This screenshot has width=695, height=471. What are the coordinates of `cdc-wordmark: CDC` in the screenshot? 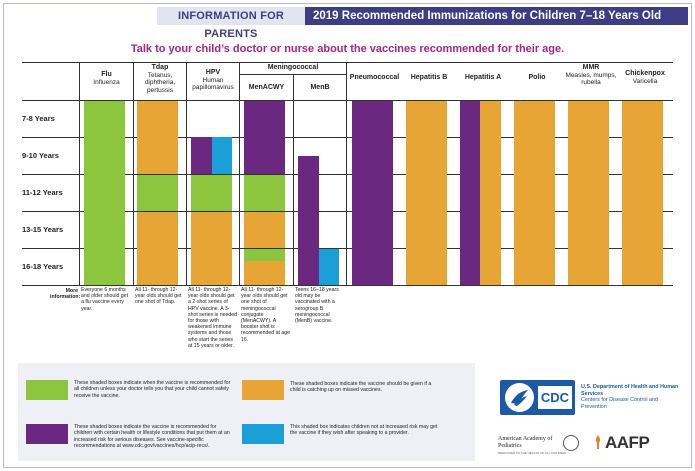 It's located at (555, 397).